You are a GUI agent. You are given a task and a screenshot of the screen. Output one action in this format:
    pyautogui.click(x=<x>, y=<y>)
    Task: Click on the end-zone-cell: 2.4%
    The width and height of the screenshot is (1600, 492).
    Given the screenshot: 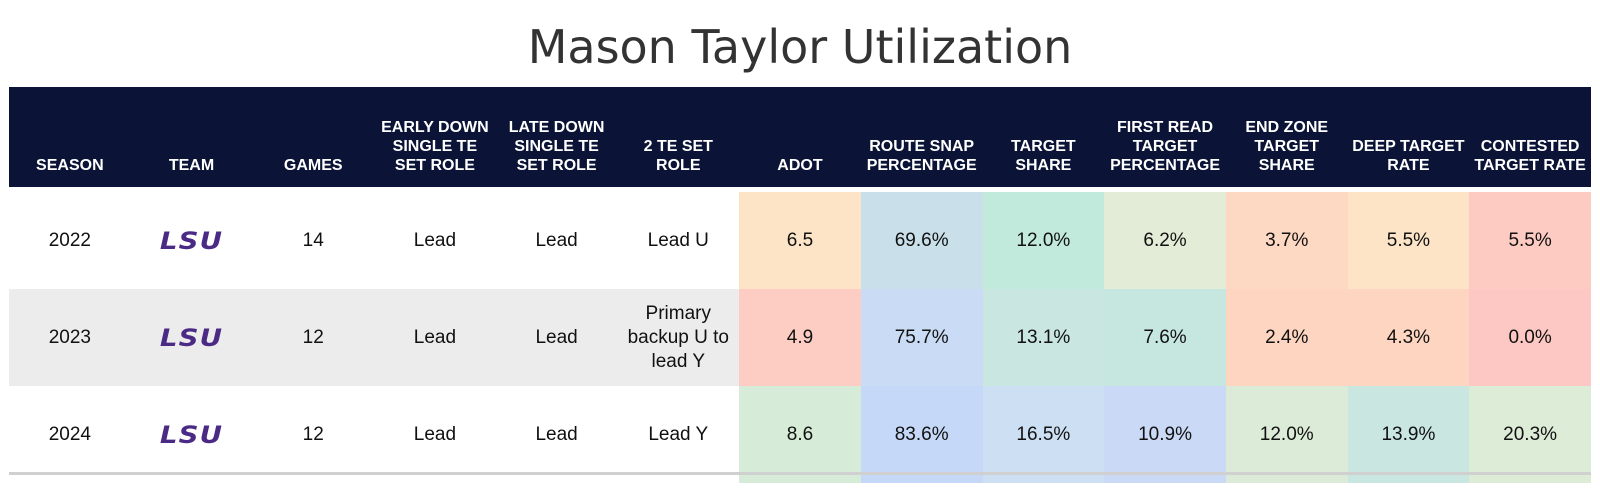 What is the action you would take?
    pyautogui.click(x=1286, y=337)
    